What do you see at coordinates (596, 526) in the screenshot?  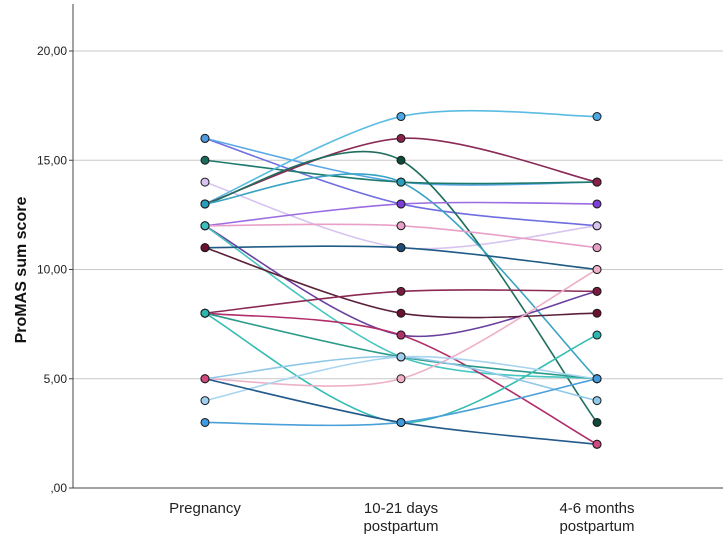 I see `x-category-label-2-line2: postpartum` at bounding box center [596, 526].